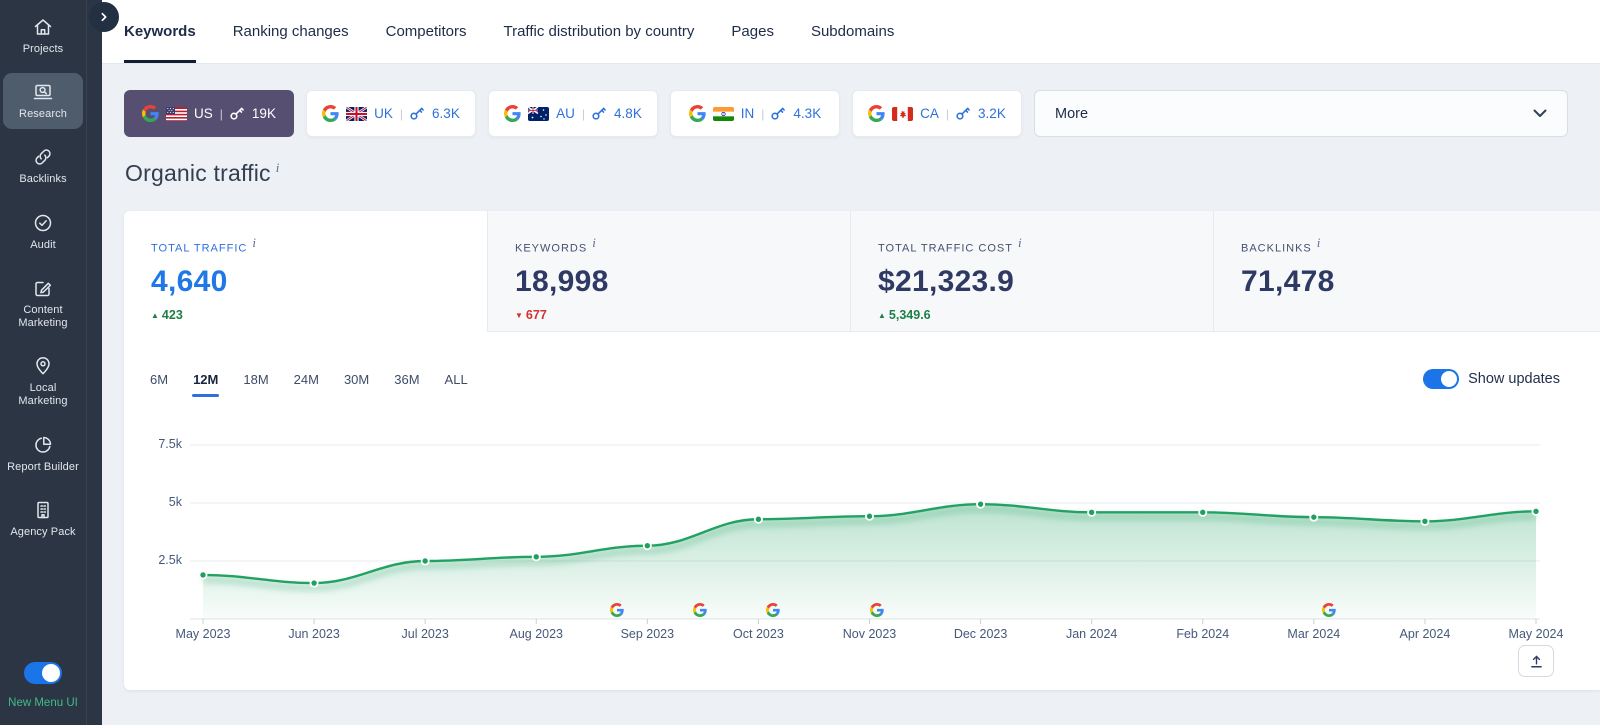  I want to click on country-button-au: AU | 4.8K, so click(573, 113).